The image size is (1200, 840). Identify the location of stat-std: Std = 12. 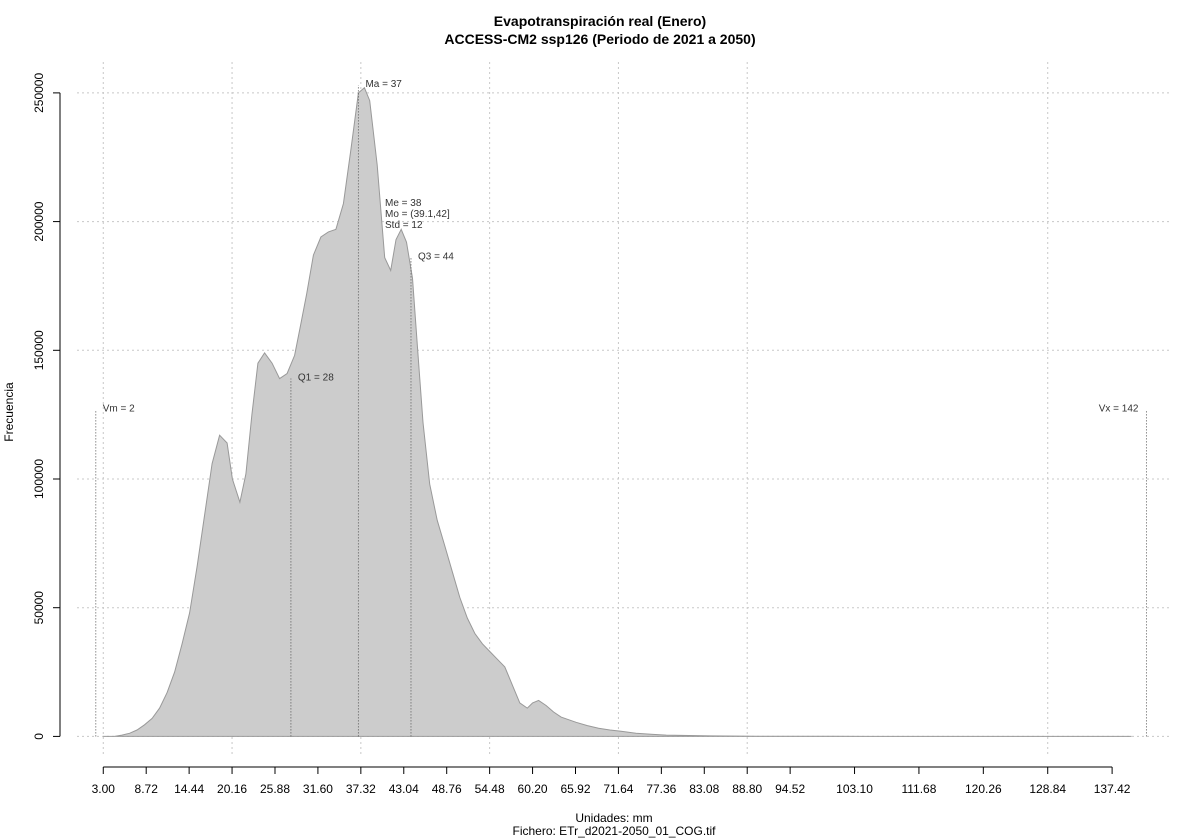
(404, 225).